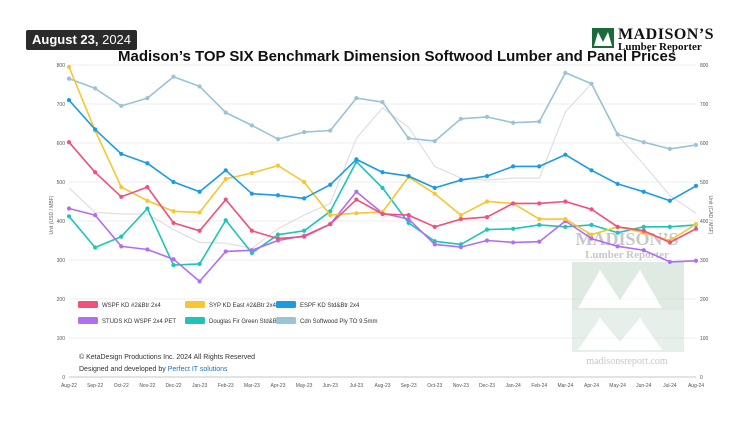 The width and height of the screenshot is (750, 430). Describe the element at coordinates (704, 222) in the screenshot. I see `y2-tick-label: 400` at that location.